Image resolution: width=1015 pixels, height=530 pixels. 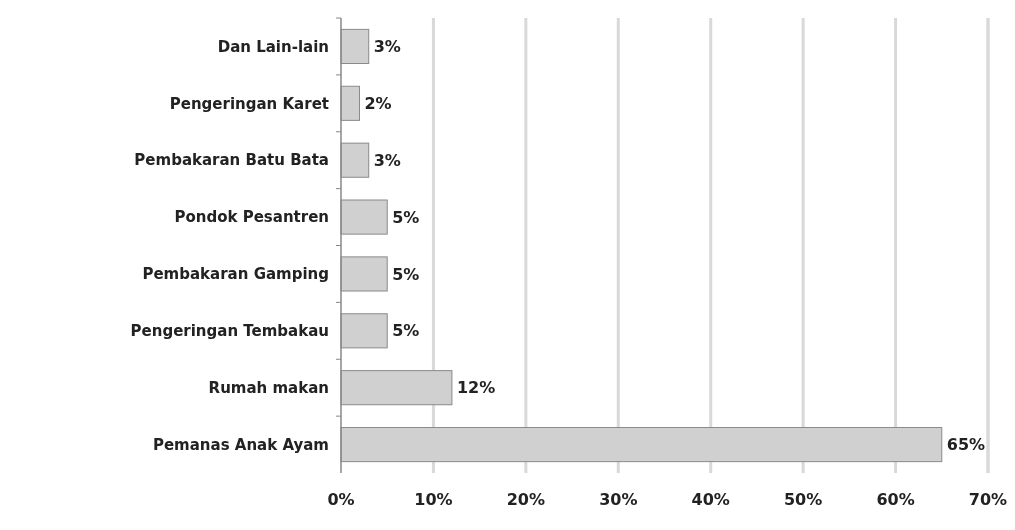 I want to click on data-label: 2%, so click(x=378, y=103).